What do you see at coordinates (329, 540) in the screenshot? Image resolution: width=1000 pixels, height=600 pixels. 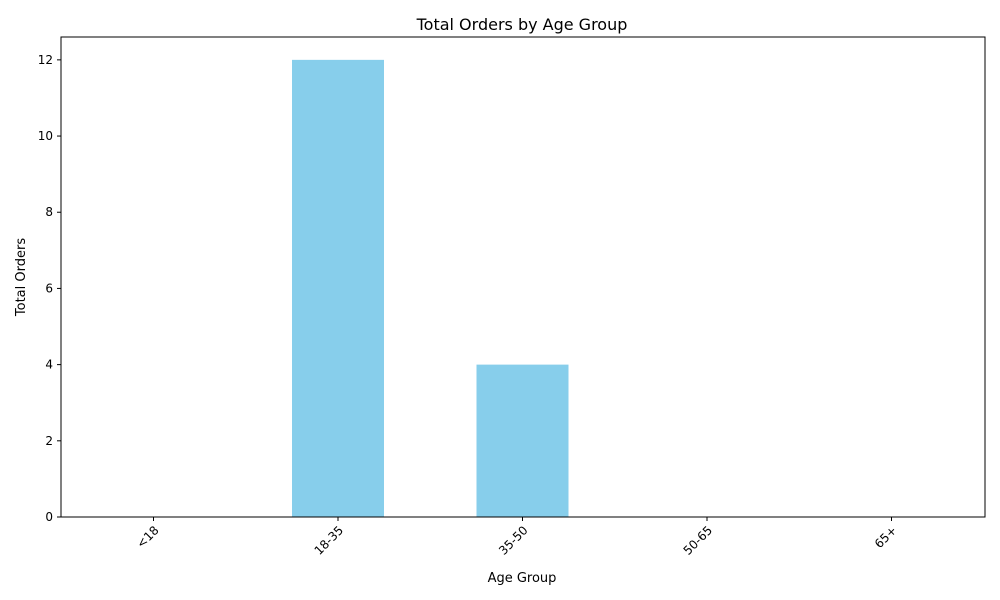 I see `x-tick-label-1: 18-35` at bounding box center [329, 540].